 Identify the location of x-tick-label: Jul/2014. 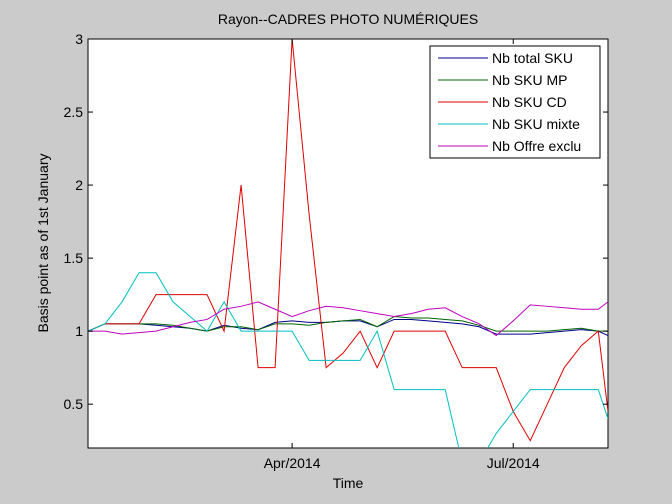
(513, 463).